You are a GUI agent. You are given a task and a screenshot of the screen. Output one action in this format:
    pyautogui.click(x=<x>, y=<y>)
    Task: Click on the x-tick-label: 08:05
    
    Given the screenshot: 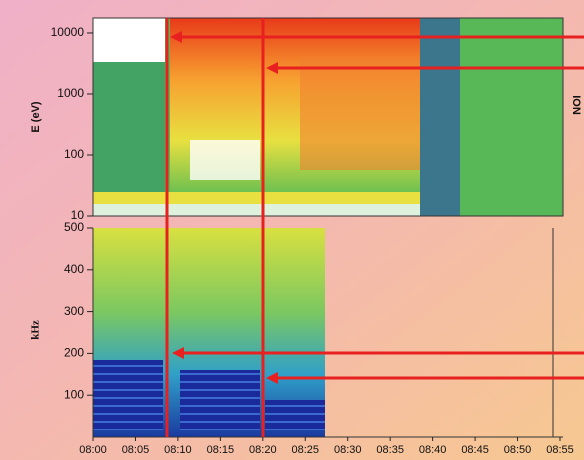 What is the action you would take?
    pyautogui.click(x=136, y=450)
    